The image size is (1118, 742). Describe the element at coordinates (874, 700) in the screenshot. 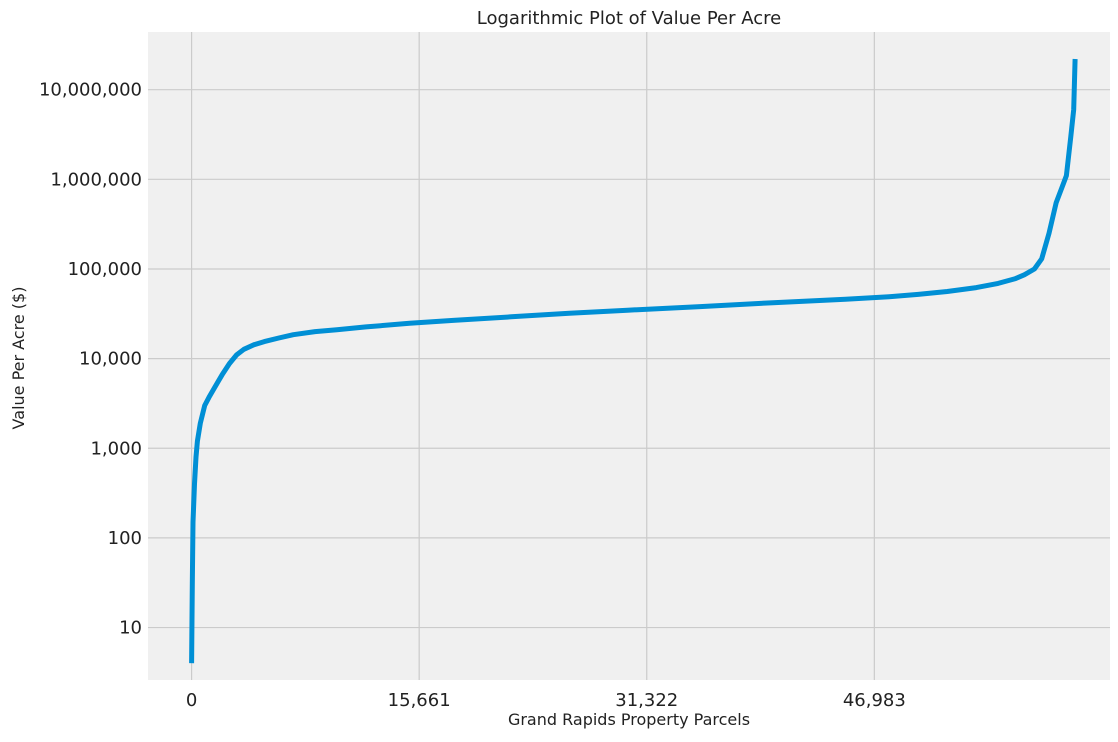

I see `x-tick-label: 46,983` at that location.